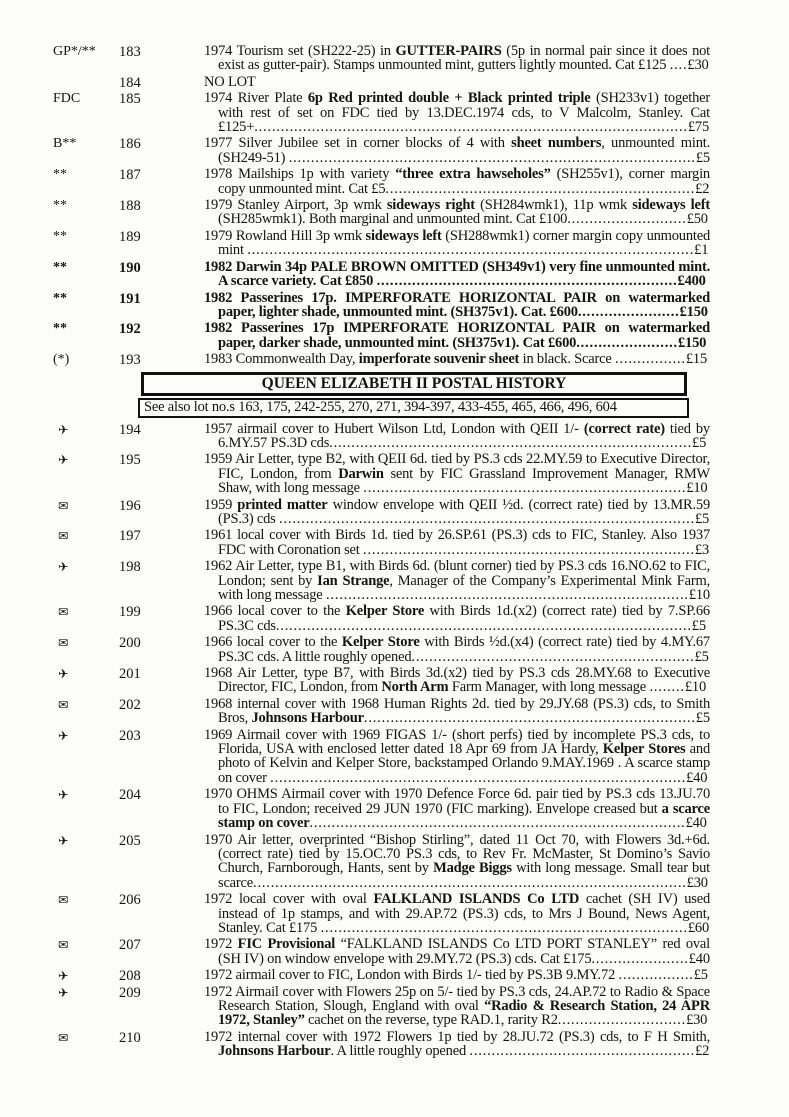 The height and width of the screenshot is (1117, 789). Describe the element at coordinates (702, 1051) in the screenshot. I see `lot-price: £2` at that location.